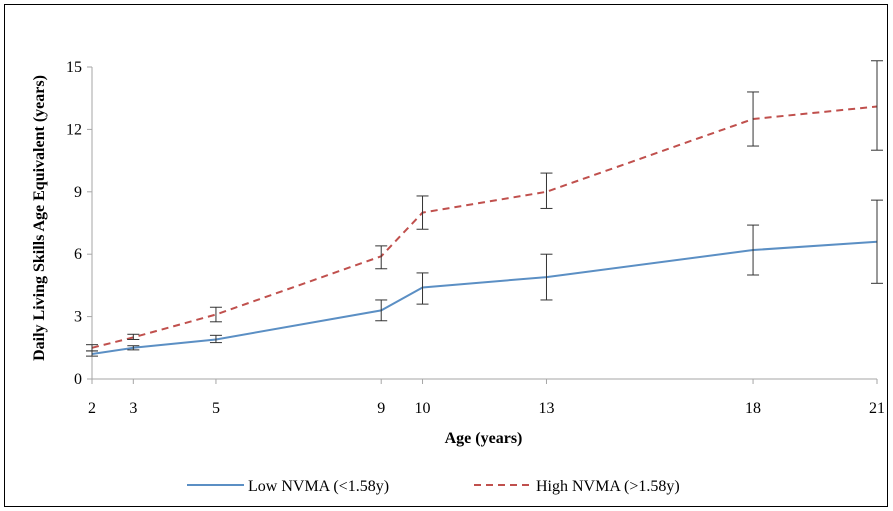 This screenshot has width=893, height=511. I want to click on legend-label-high-nvma: High NVMA (>1.58y), so click(608, 486).